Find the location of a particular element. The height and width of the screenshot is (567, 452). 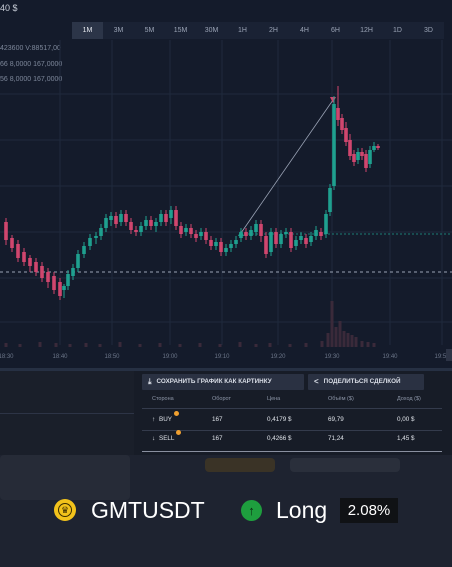

timeframe-3m: 3M is located at coordinates (118, 30).